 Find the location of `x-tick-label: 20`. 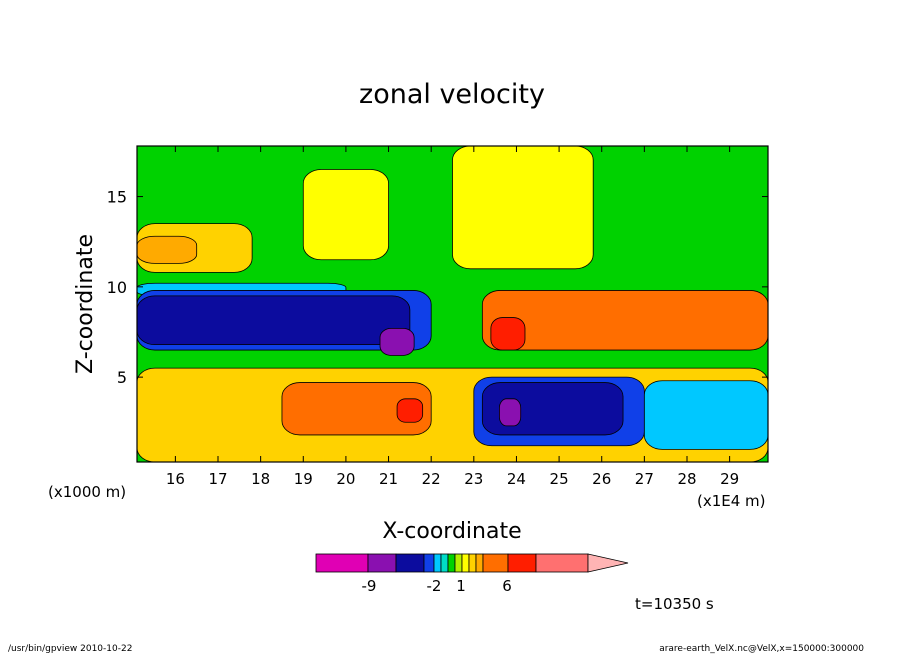

x-tick-label: 20 is located at coordinates (345, 479).